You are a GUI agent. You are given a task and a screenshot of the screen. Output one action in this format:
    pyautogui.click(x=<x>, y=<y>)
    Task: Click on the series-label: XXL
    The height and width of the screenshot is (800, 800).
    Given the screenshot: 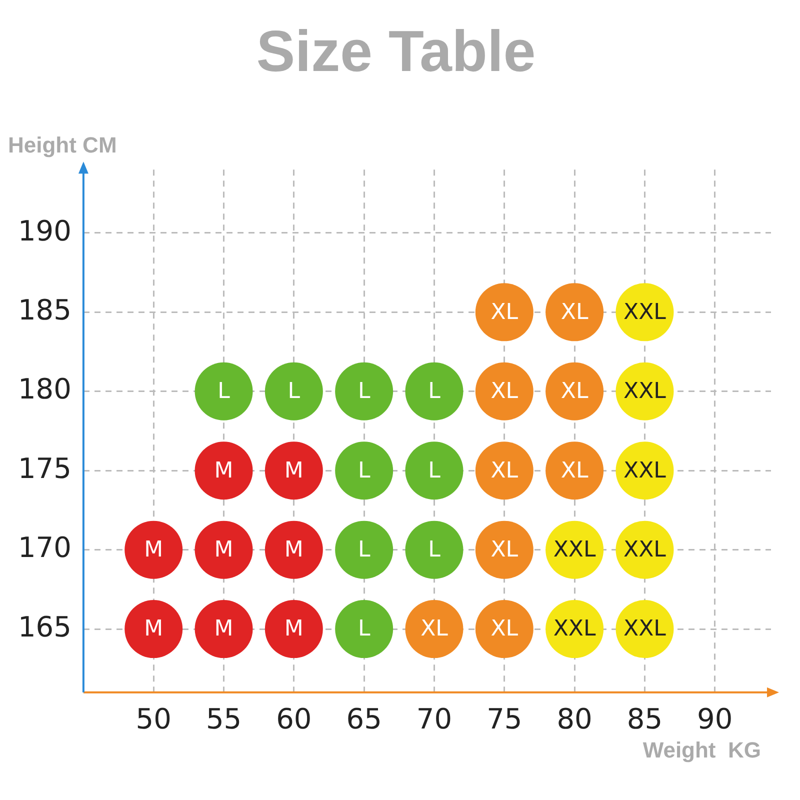 What is the action you would take?
    pyautogui.click(x=645, y=312)
    